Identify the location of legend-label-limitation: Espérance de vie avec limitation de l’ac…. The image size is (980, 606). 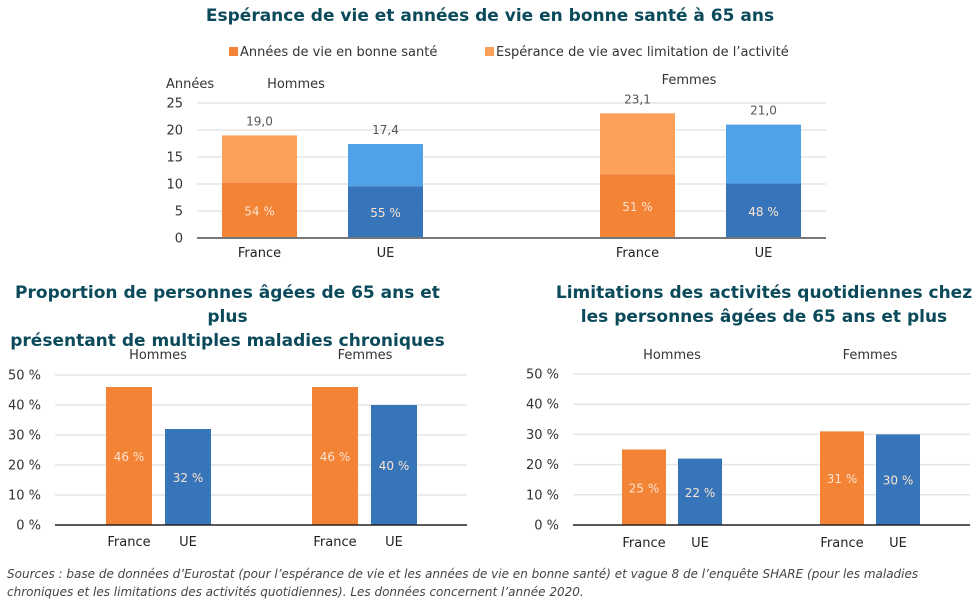
(642, 52).